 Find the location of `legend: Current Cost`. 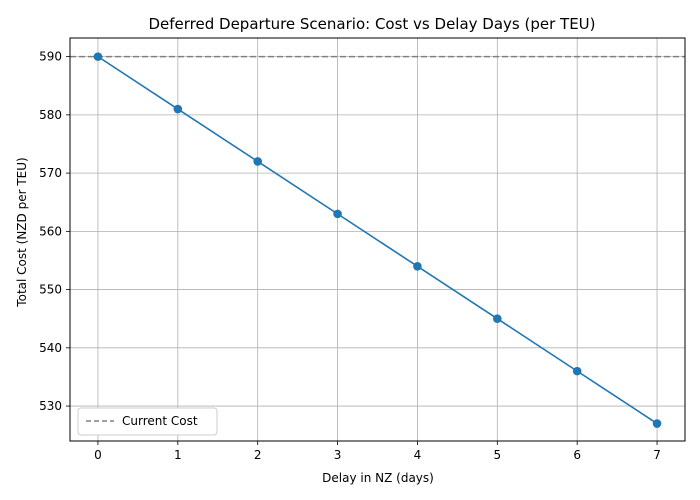

legend: Current Cost is located at coordinates (147, 421).